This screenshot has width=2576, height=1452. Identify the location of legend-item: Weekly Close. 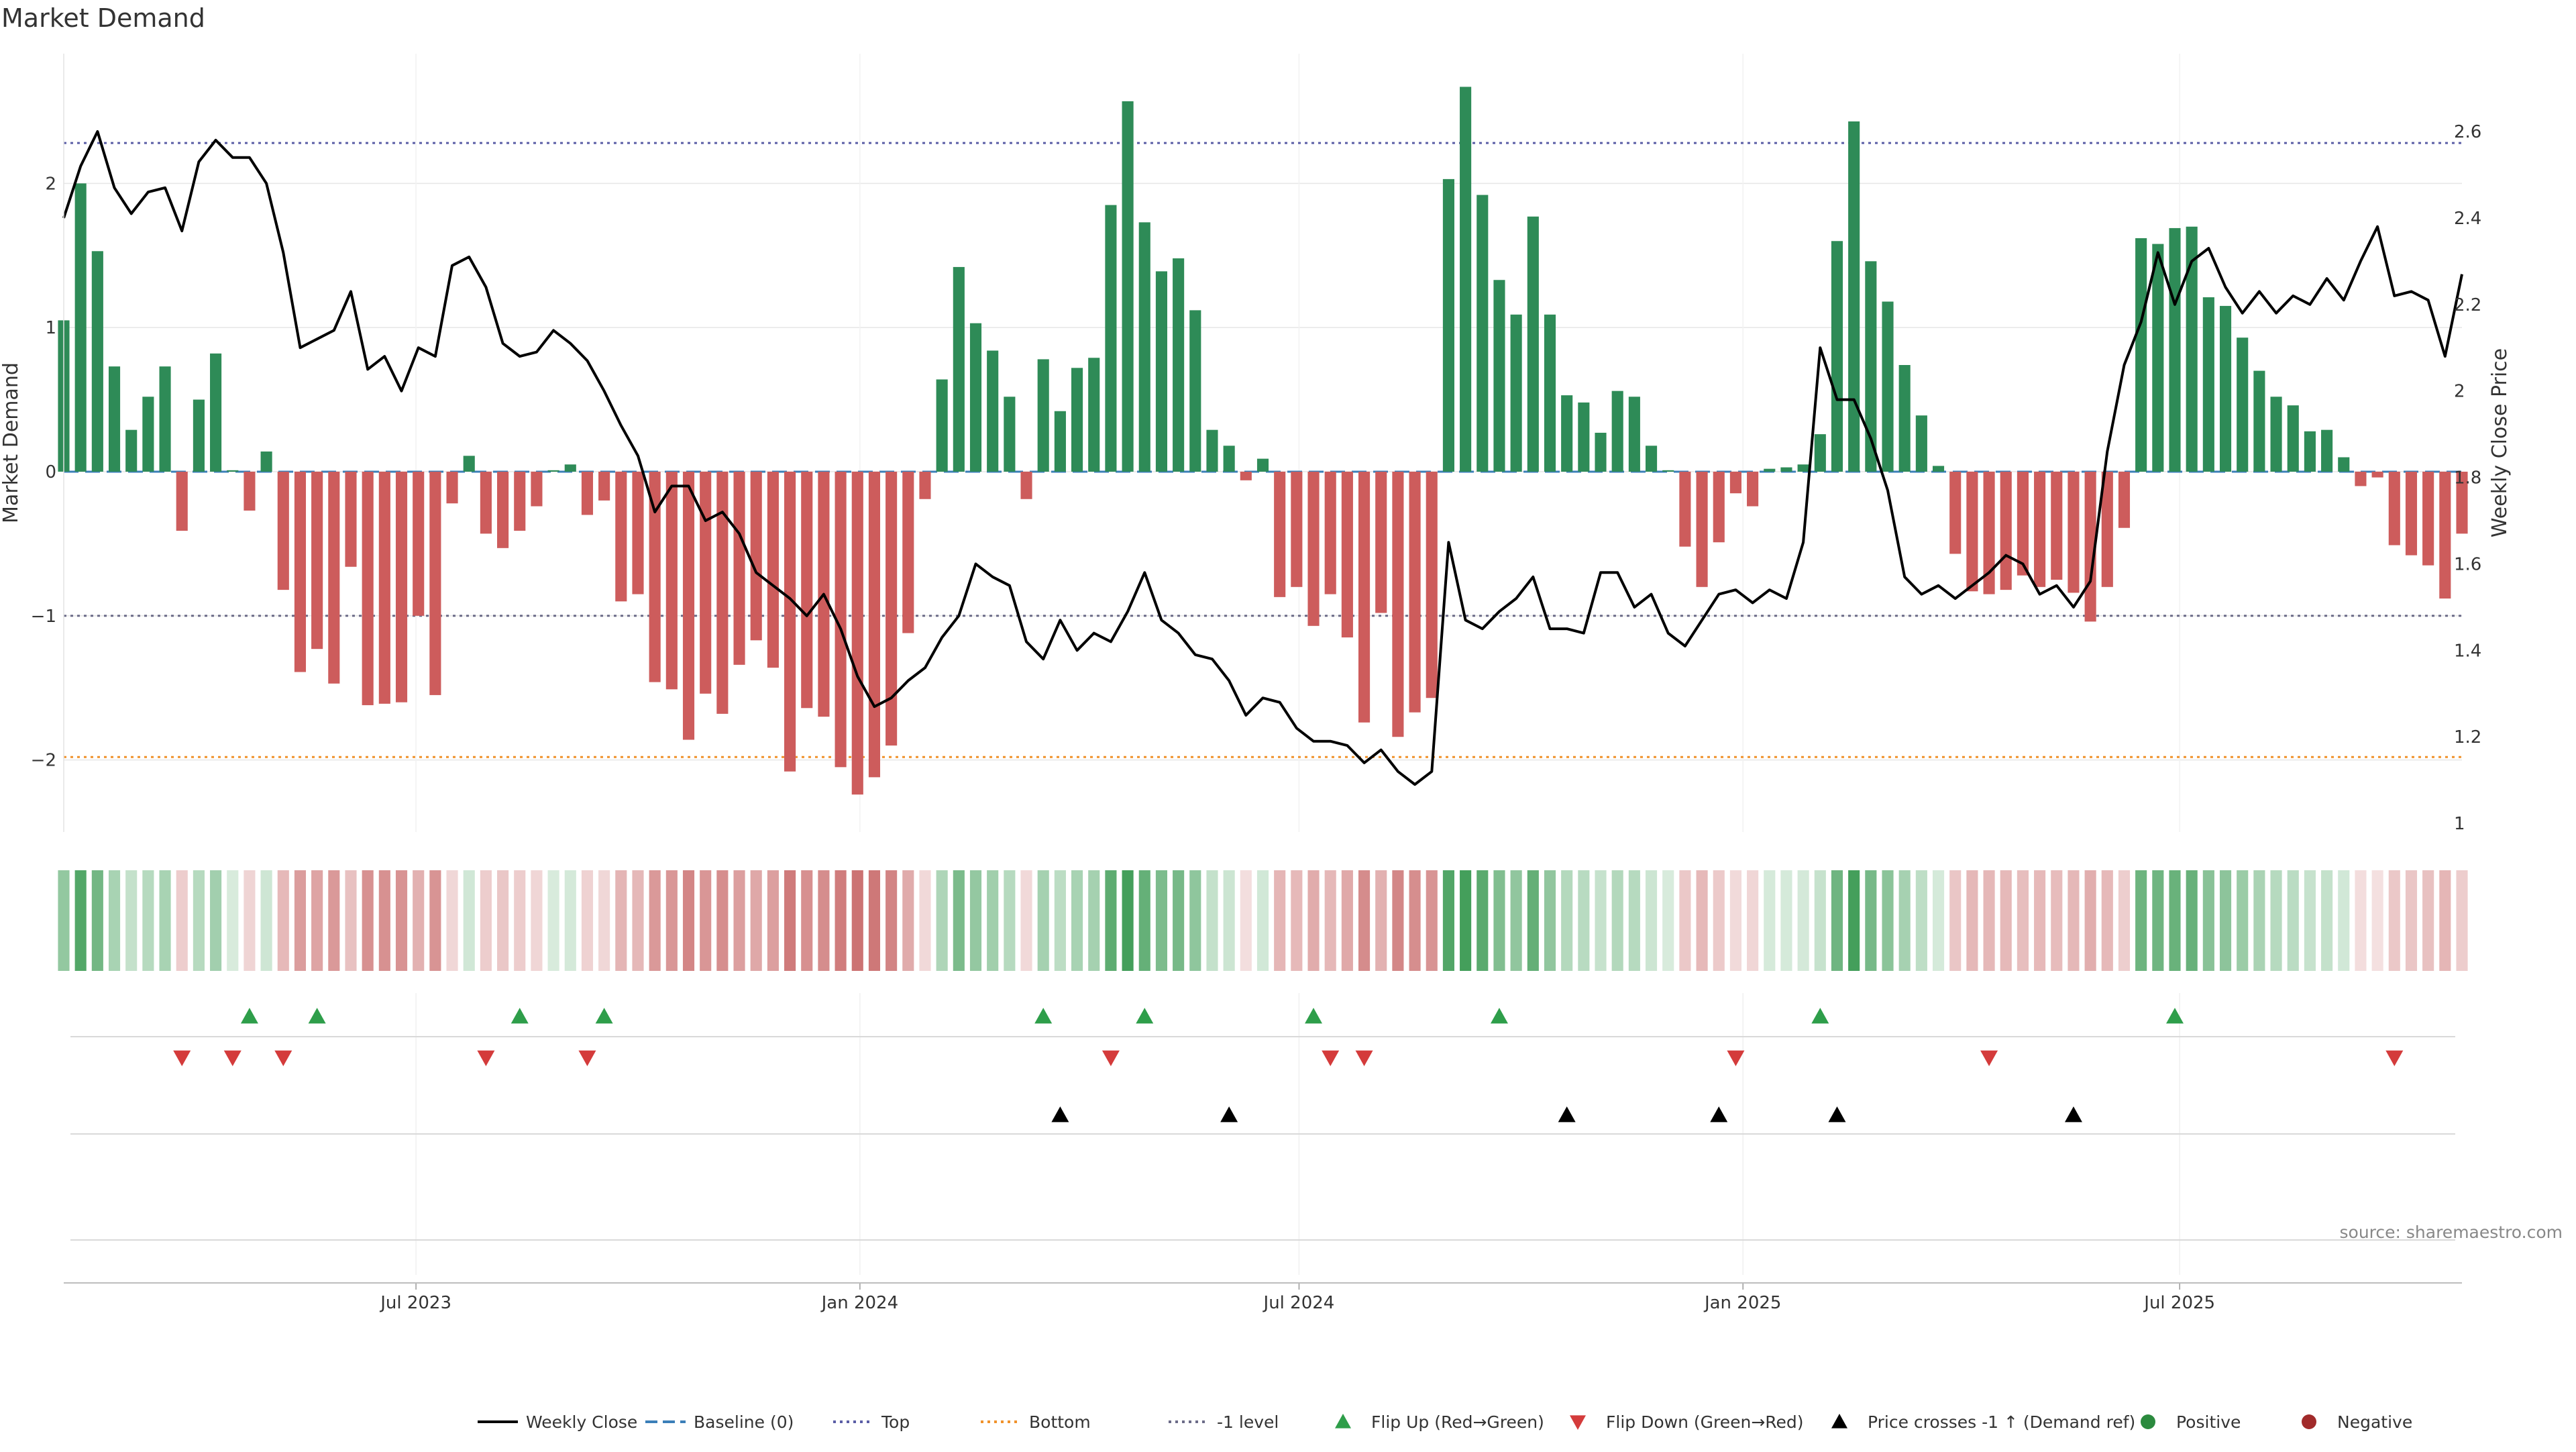
(557, 1422).